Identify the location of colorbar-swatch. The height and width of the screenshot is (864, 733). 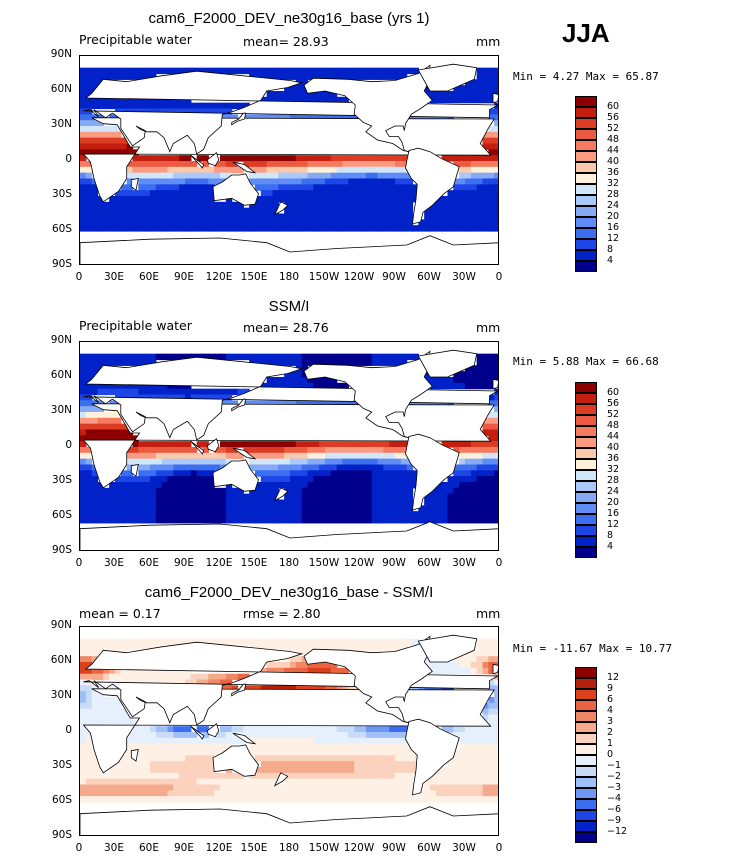
(586, 420).